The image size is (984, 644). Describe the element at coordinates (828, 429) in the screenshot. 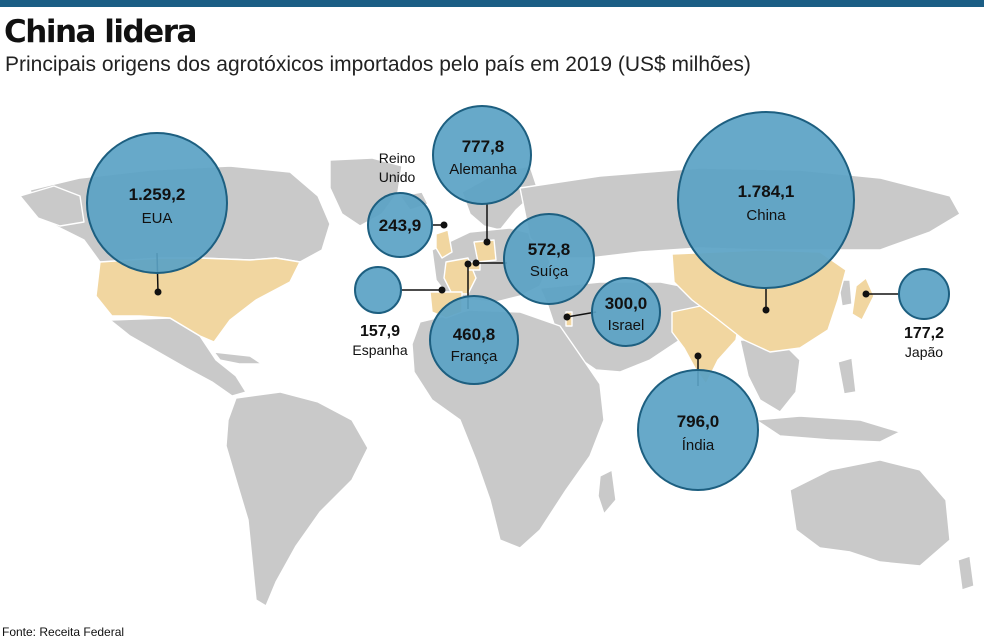

I see `indonesia-shape` at that location.